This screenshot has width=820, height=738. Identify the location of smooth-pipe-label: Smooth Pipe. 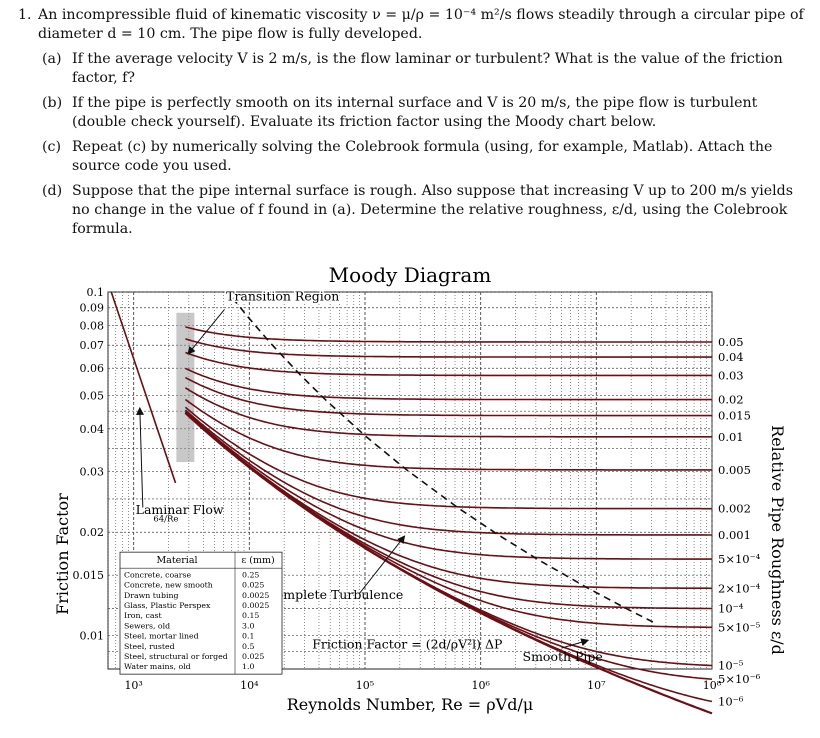
(563, 656).